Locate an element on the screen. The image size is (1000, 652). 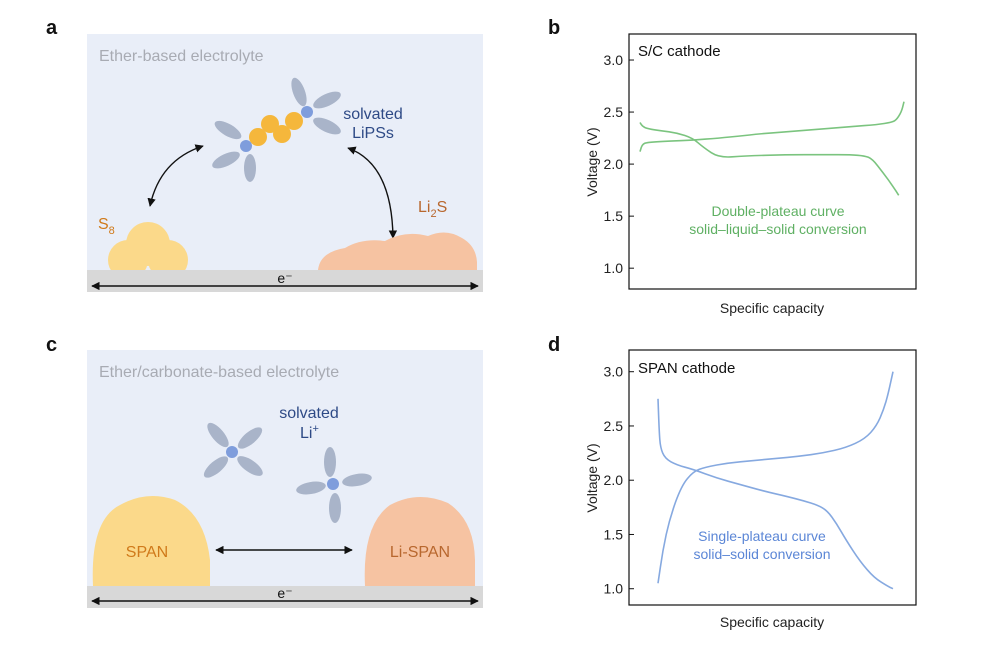
li-span-particle is located at coordinates (419, 541).